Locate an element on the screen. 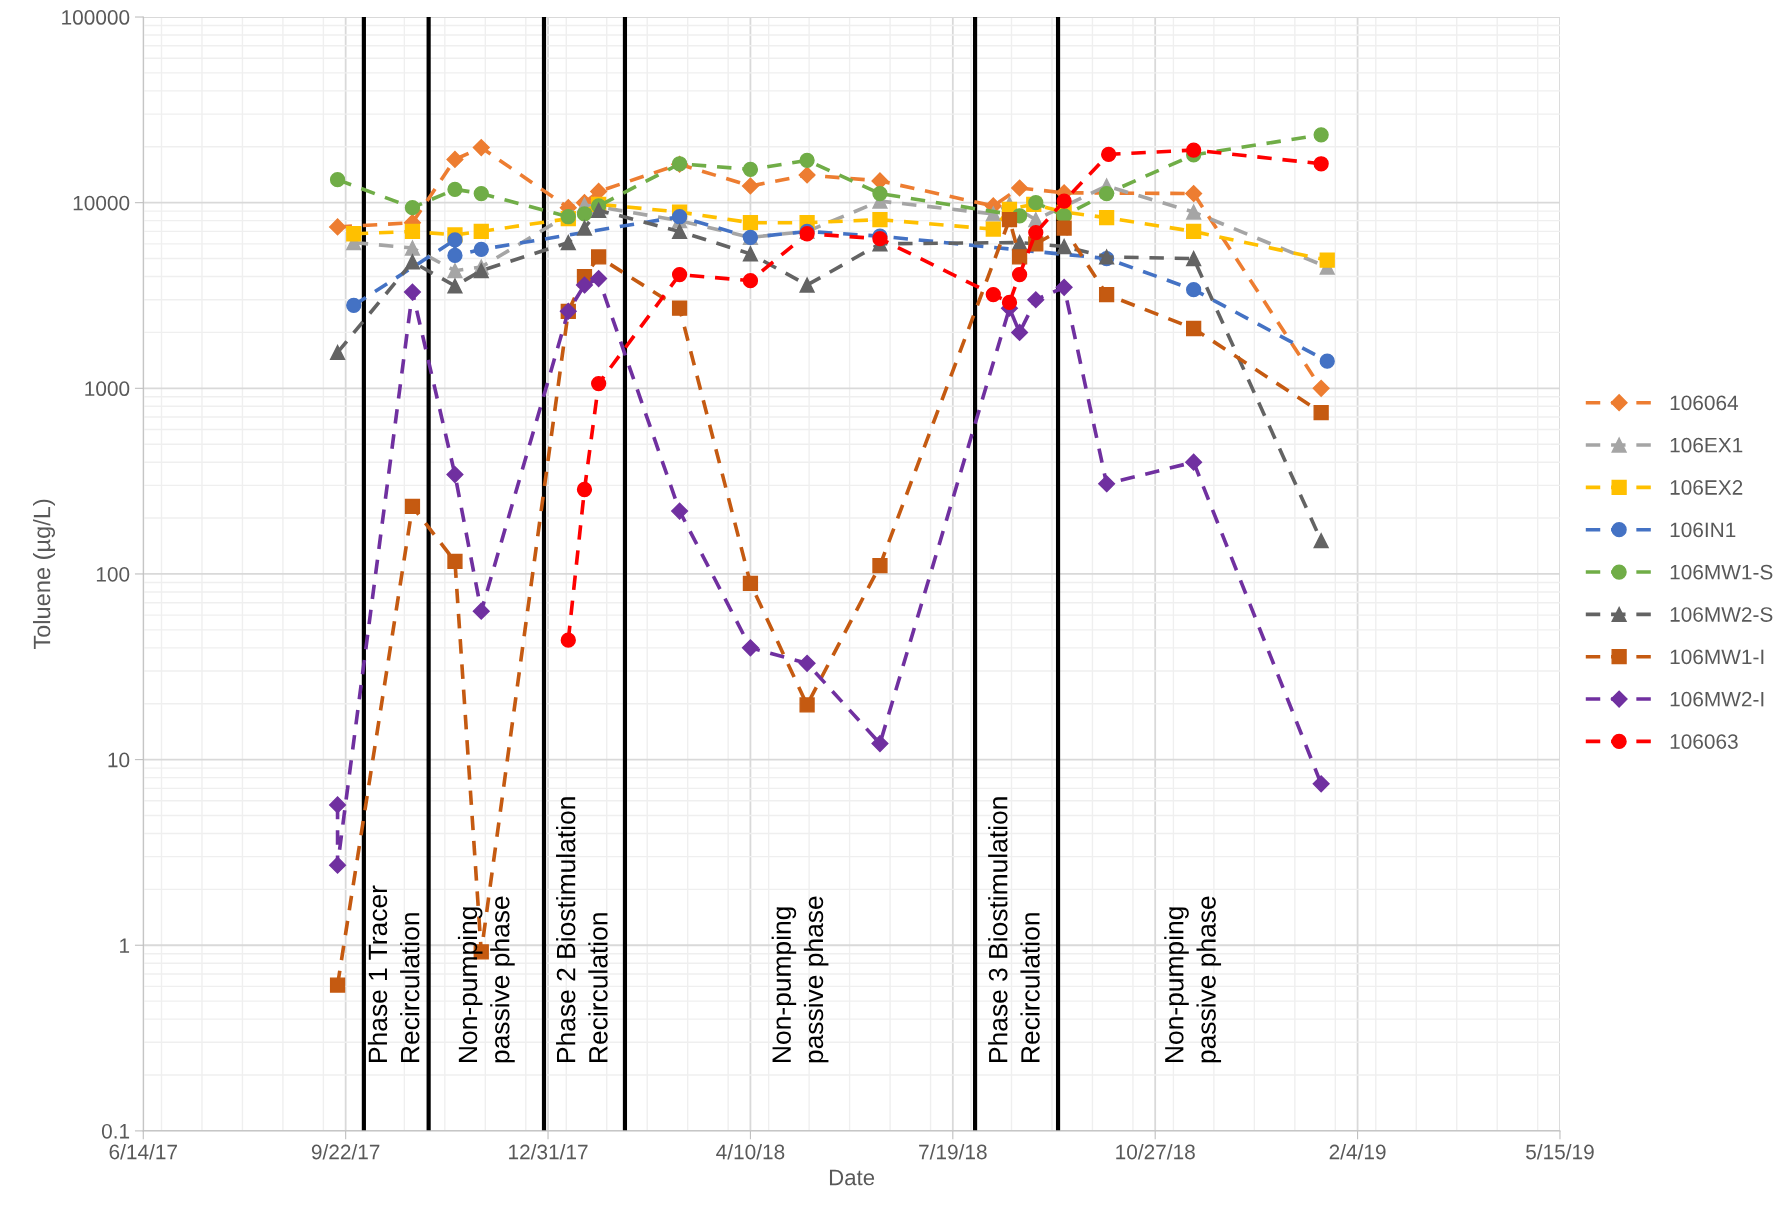 This screenshot has height=1216, width=1791. annotation: Phase 2 Biostimulation Recirculation is located at coordinates (582, 929).